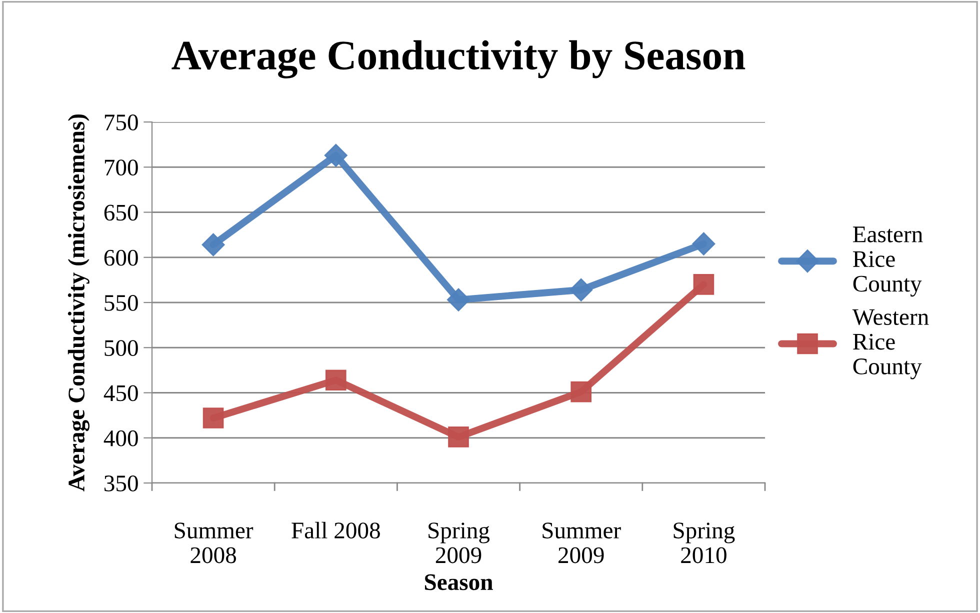 This screenshot has height=613, width=980. Describe the element at coordinates (121, 438) in the screenshot. I see `y-tick-label: 400` at that location.